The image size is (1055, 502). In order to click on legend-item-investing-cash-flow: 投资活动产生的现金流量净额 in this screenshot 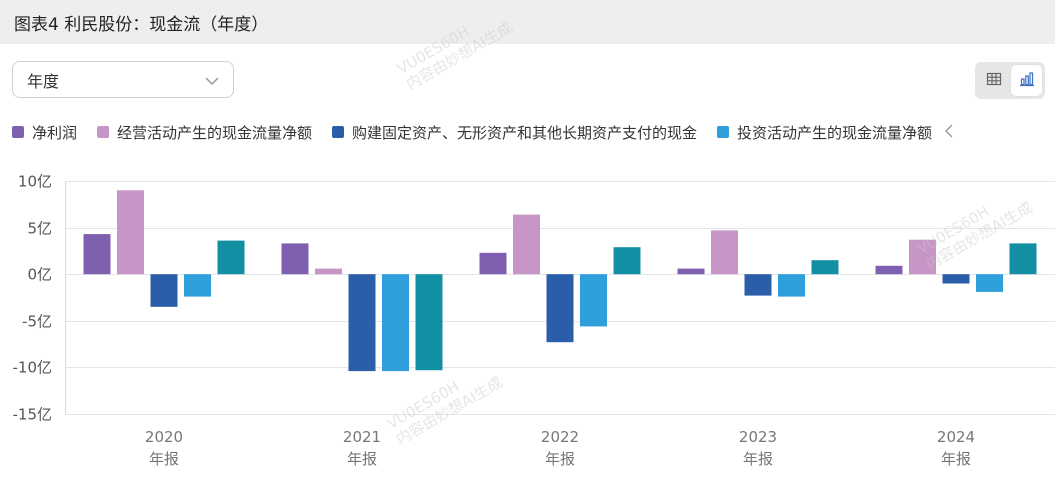, I will do `click(824, 132)`.